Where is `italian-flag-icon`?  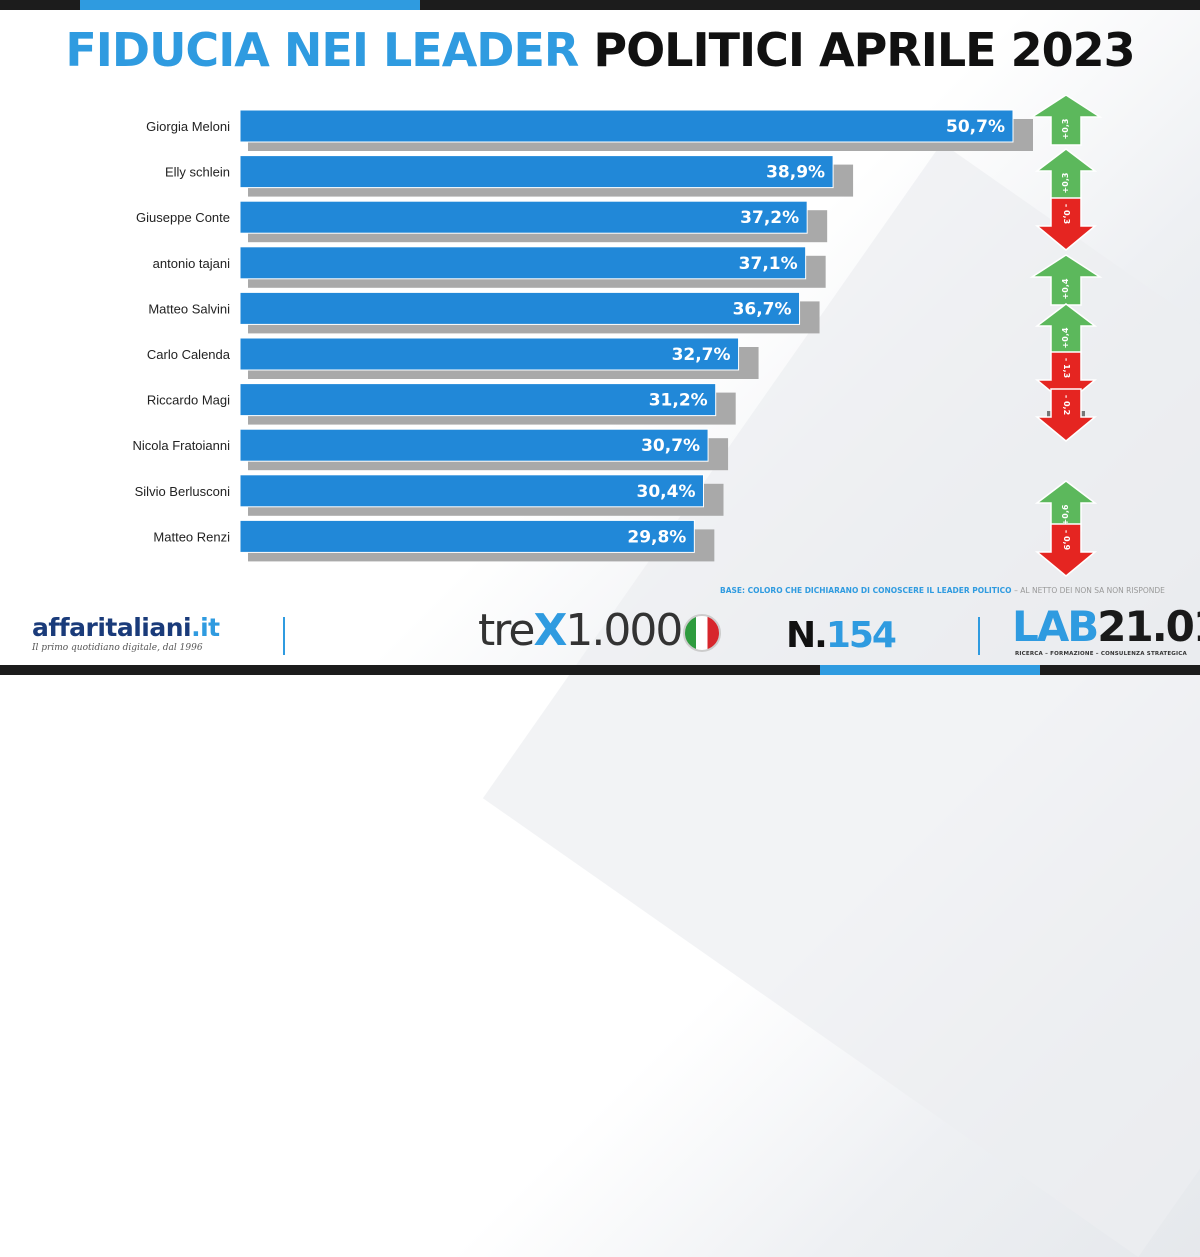
italian-flag-icon is located at coordinates (702, 633).